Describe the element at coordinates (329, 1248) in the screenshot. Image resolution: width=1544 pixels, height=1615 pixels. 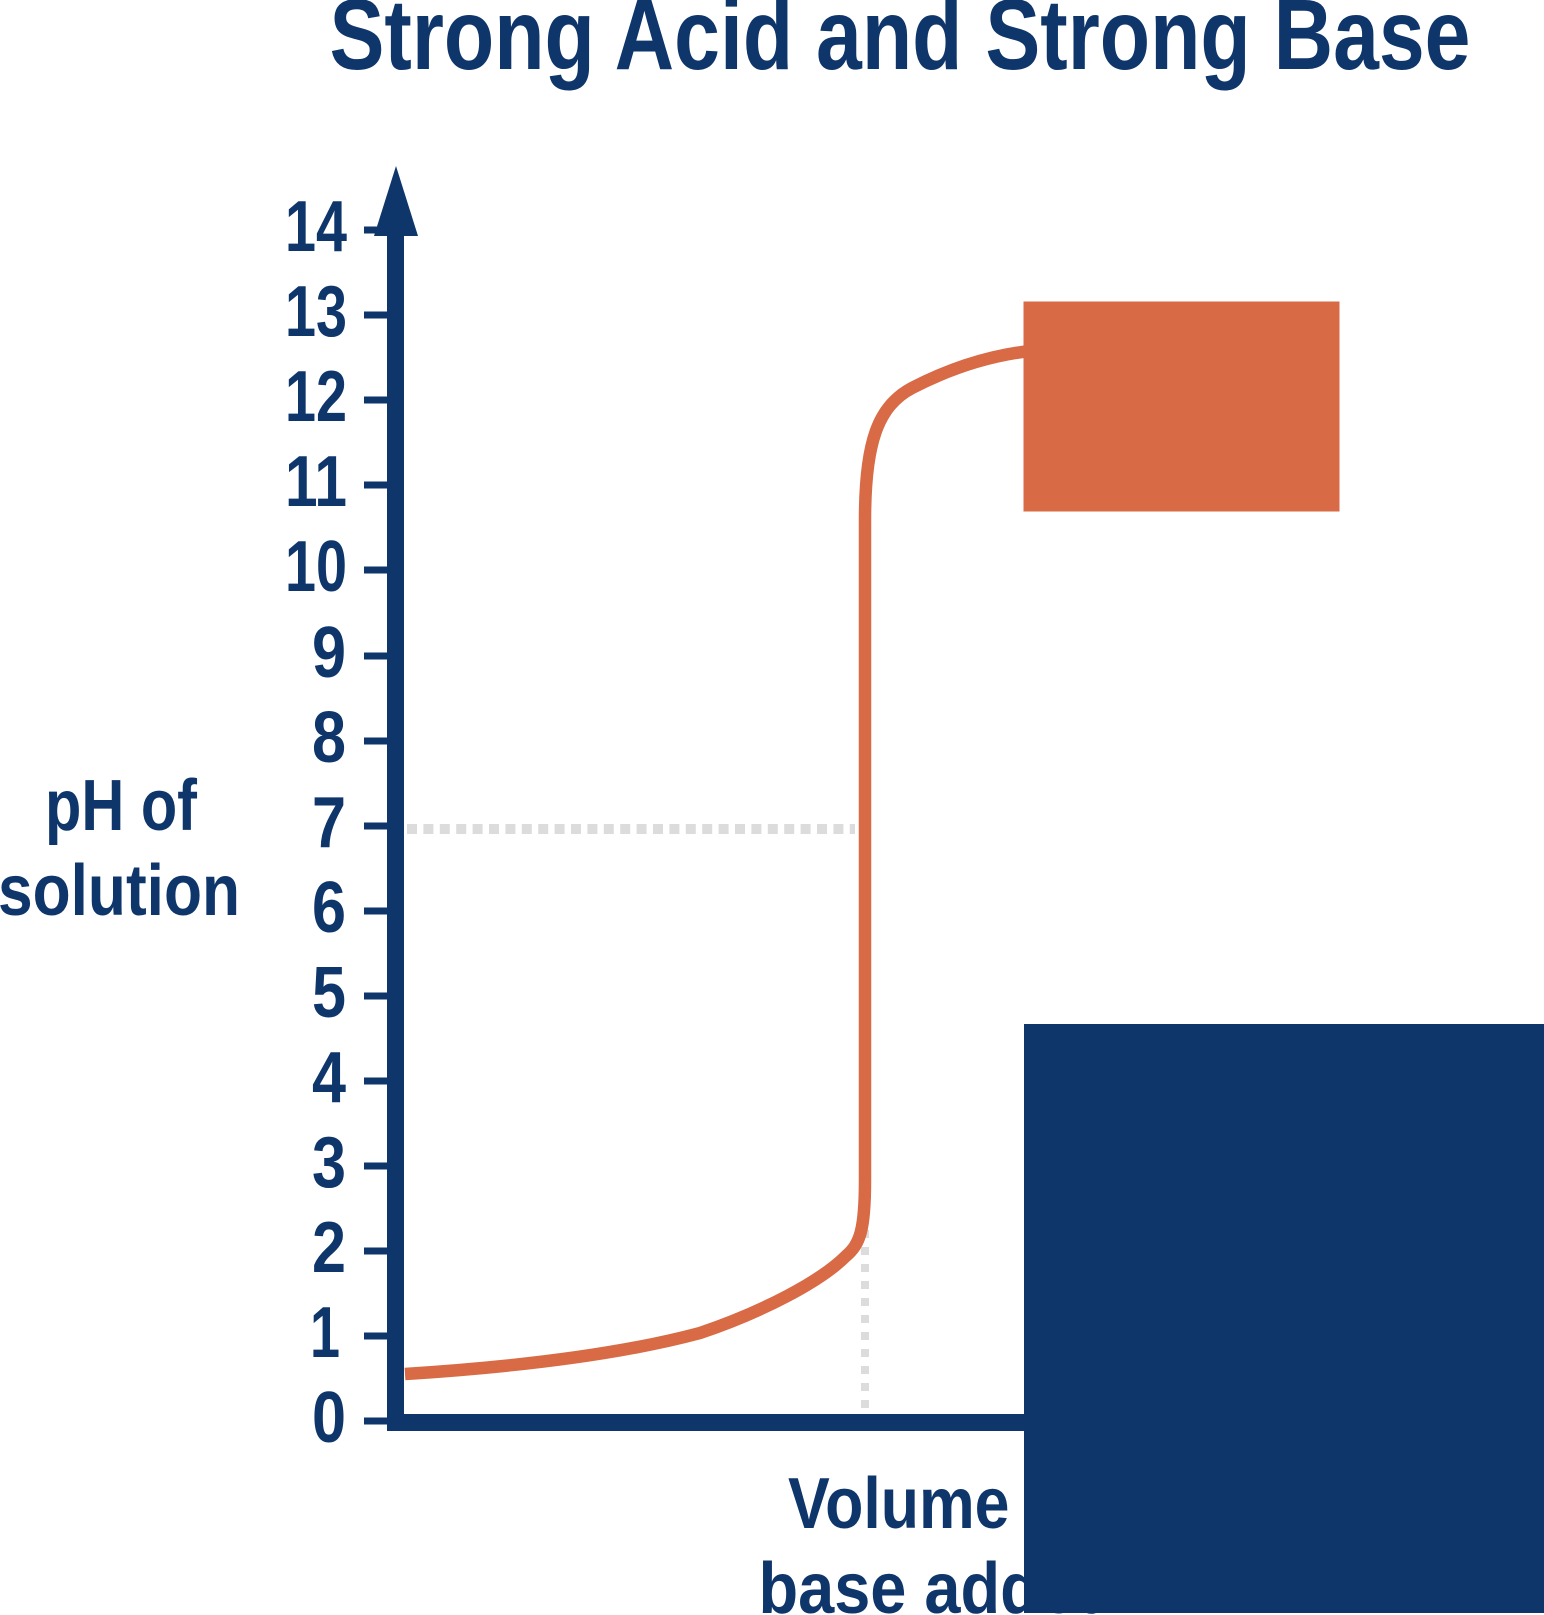
I see `svg-text: 2` at that location.